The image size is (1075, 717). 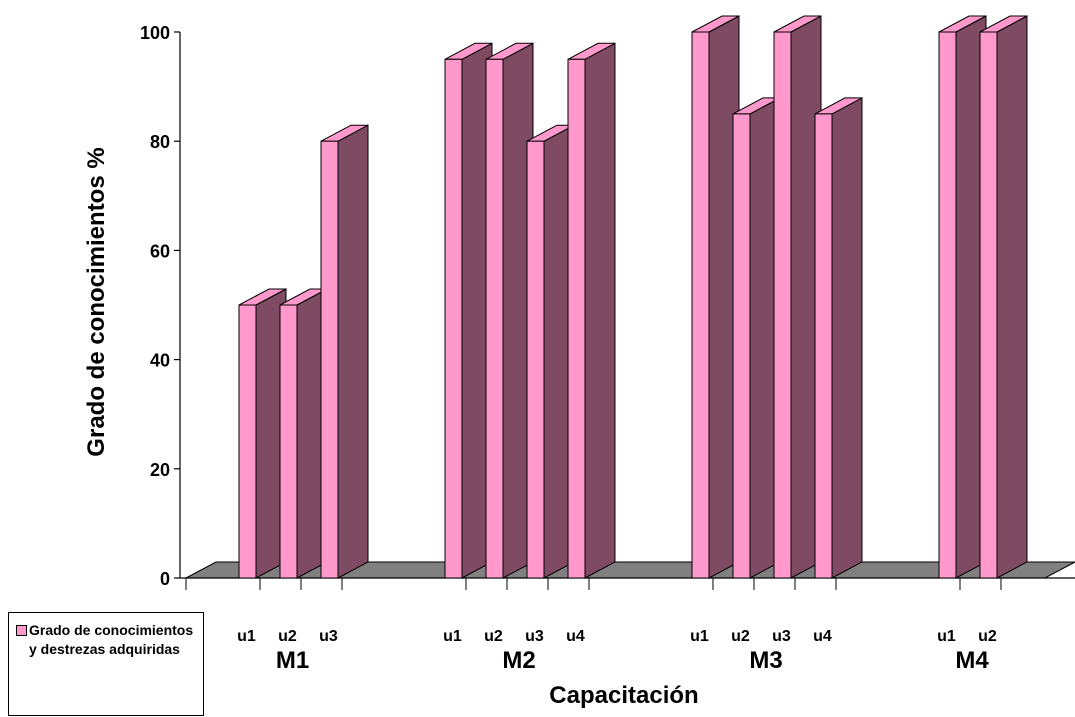 I want to click on group-label: M1, so click(x=292, y=660).